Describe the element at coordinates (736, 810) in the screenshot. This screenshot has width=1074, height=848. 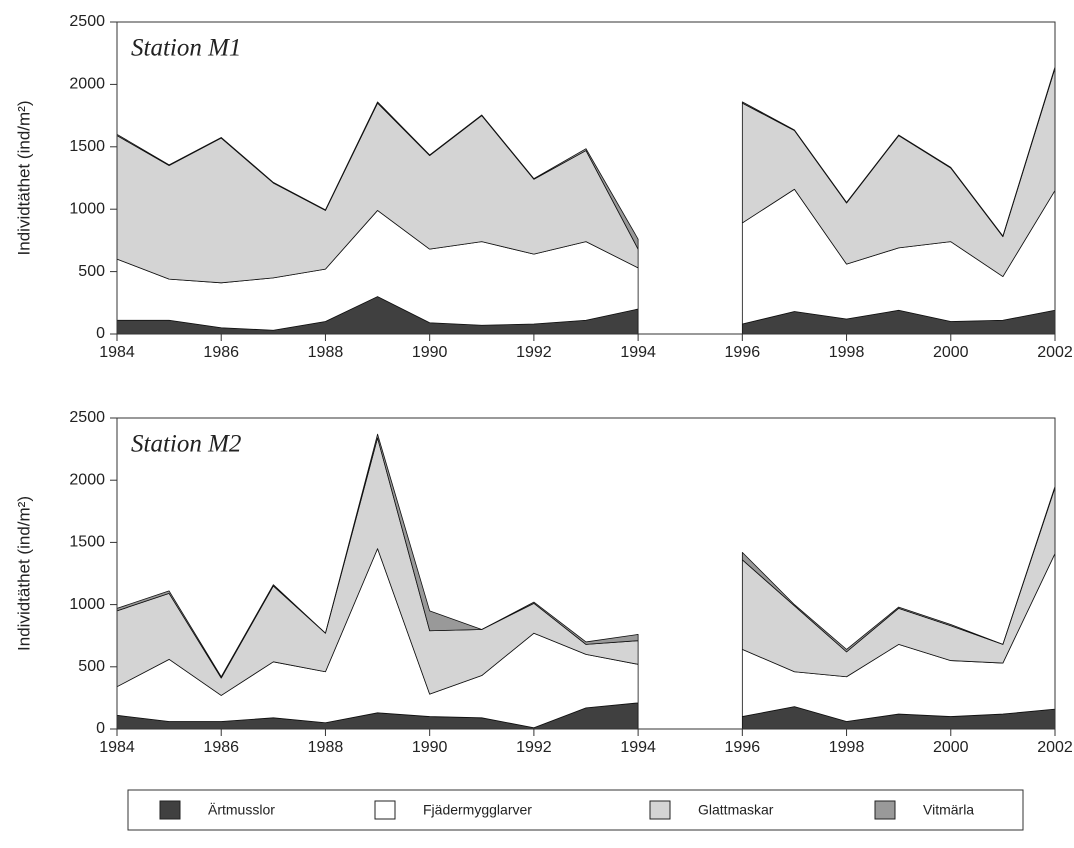
I see `legend-label: Glattmaskar` at that location.